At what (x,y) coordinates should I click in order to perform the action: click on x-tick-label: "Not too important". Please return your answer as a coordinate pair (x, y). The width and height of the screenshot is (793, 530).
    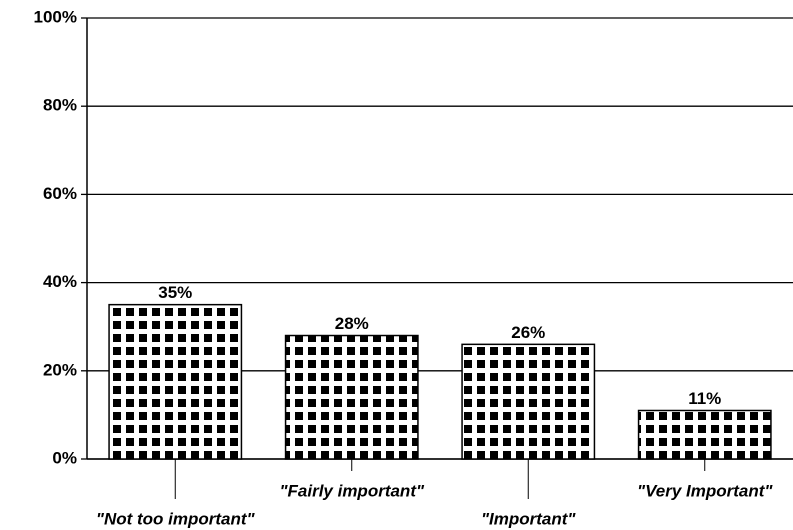
    Looking at the image, I should click on (176, 518).